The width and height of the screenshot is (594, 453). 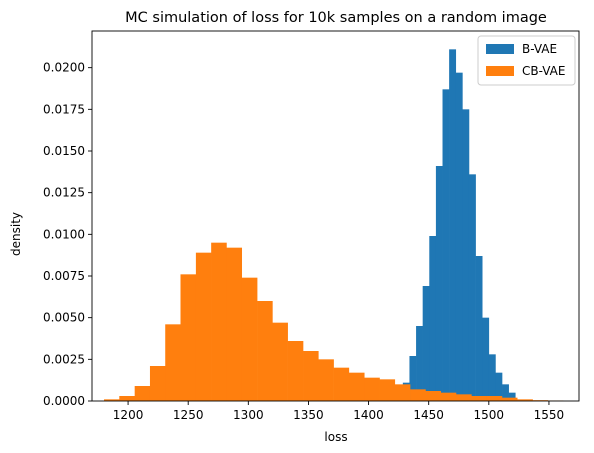 I want to click on y-tick-label: 0.0025, so click(x=64, y=359).